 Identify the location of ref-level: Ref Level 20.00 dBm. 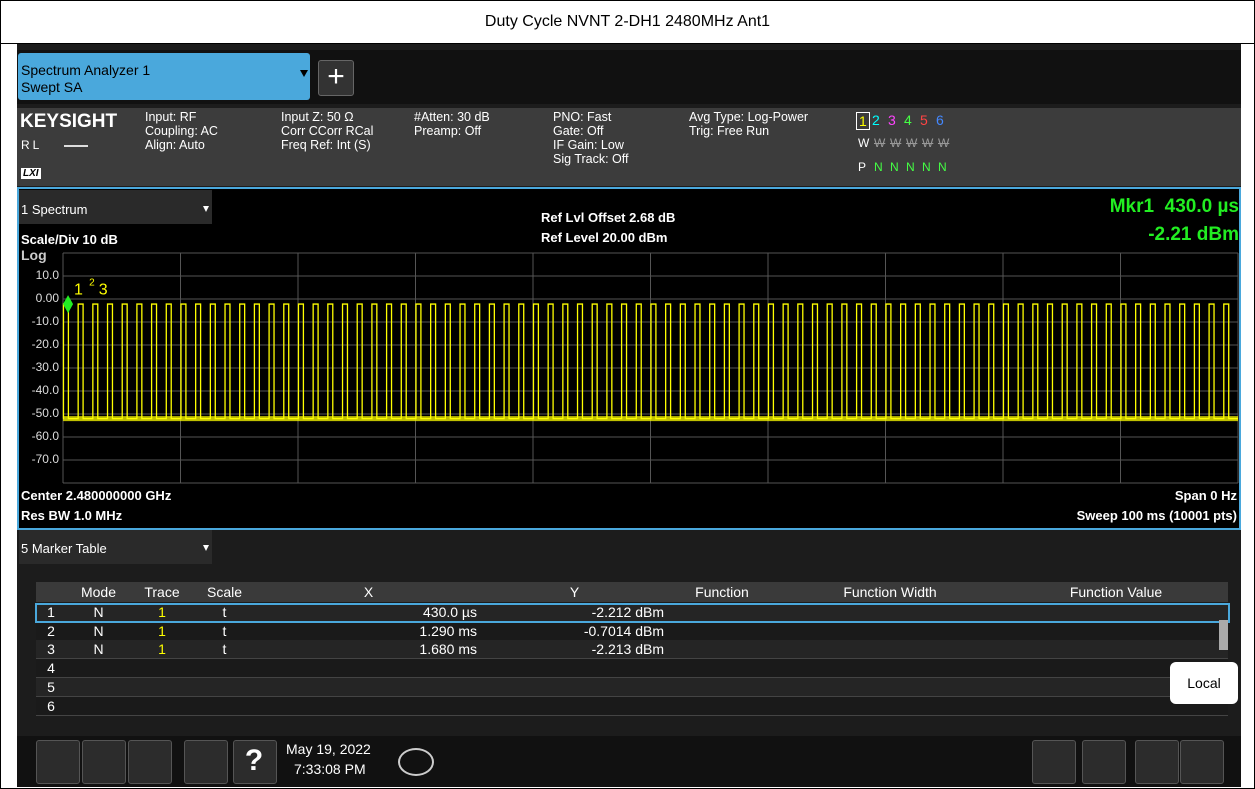
(604, 237).